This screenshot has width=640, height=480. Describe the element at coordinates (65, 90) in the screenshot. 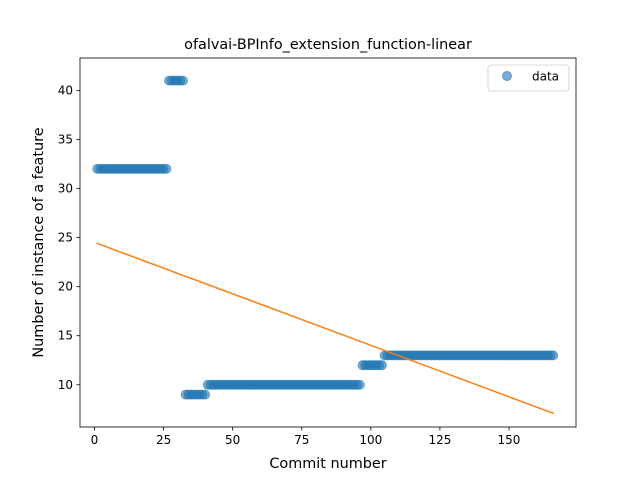

I see `y-tick-label: 40` at that location.